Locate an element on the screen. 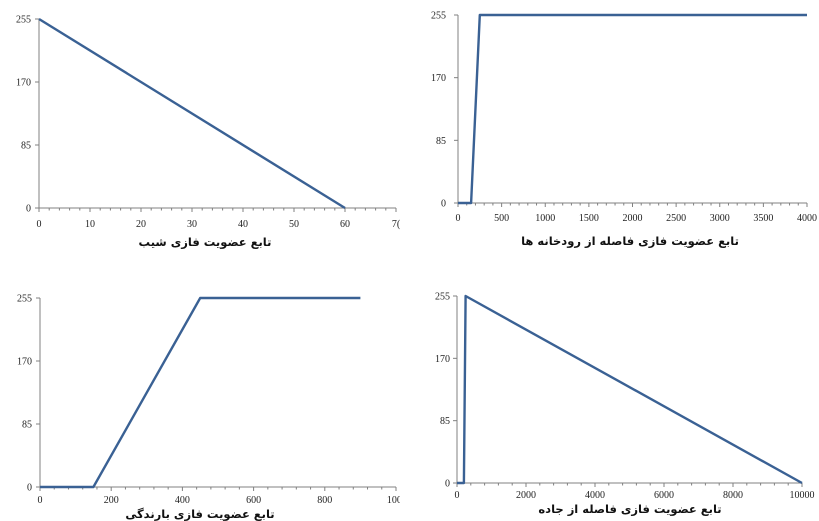  x-tick-label: 50 is located at coordinates (294, 224).